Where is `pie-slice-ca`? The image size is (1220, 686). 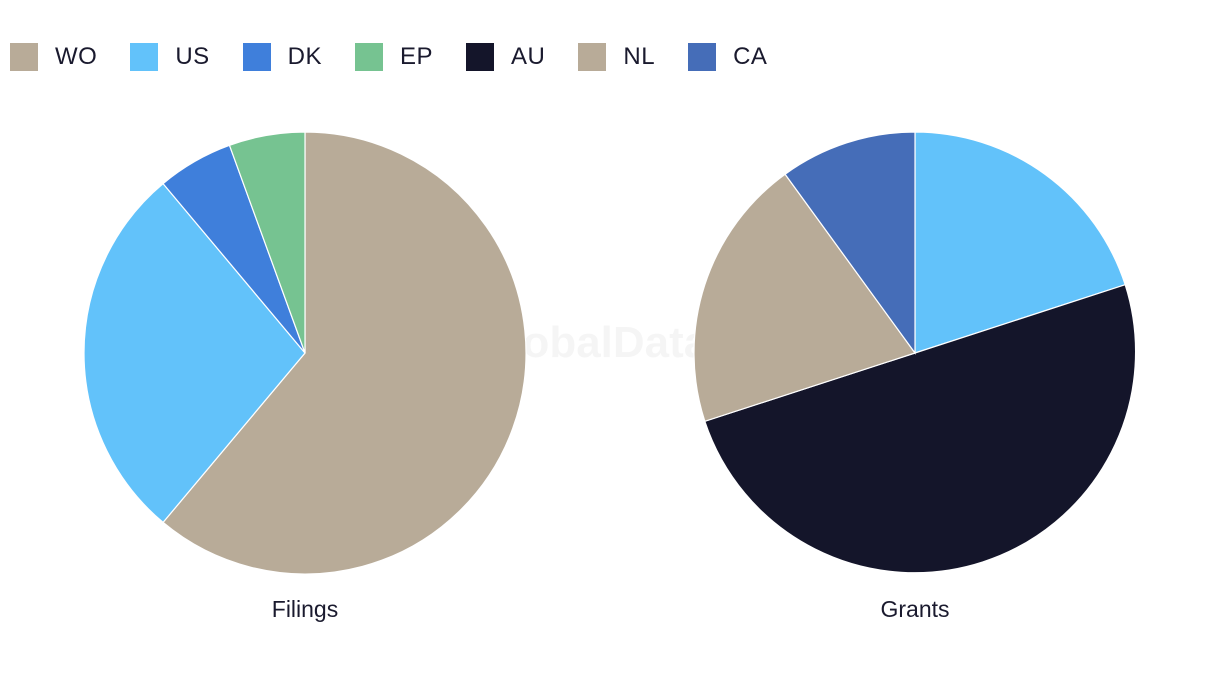
pie-slice-ca is located at coordinates (850, 243).